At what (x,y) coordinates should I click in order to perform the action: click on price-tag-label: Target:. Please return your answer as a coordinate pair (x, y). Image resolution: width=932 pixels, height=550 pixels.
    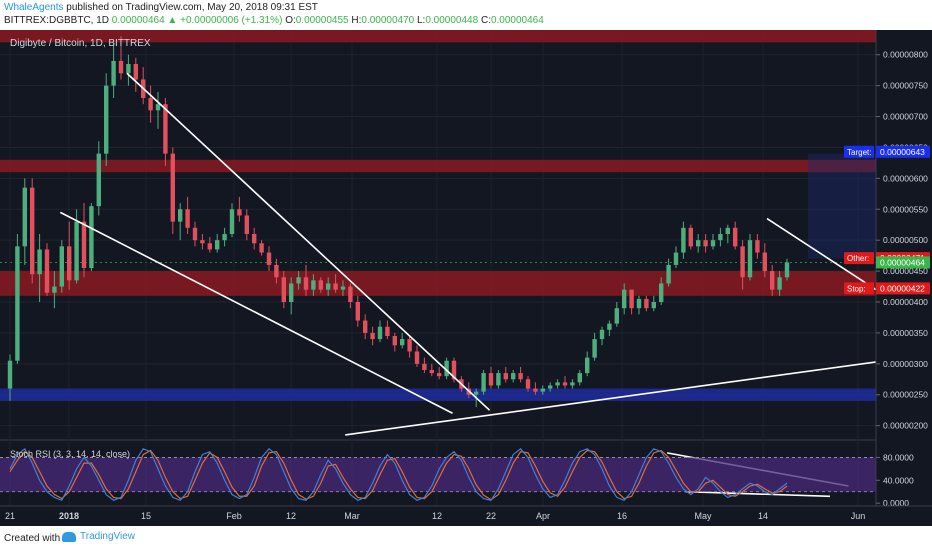
    Looking at the image, I should click on (859, 152).